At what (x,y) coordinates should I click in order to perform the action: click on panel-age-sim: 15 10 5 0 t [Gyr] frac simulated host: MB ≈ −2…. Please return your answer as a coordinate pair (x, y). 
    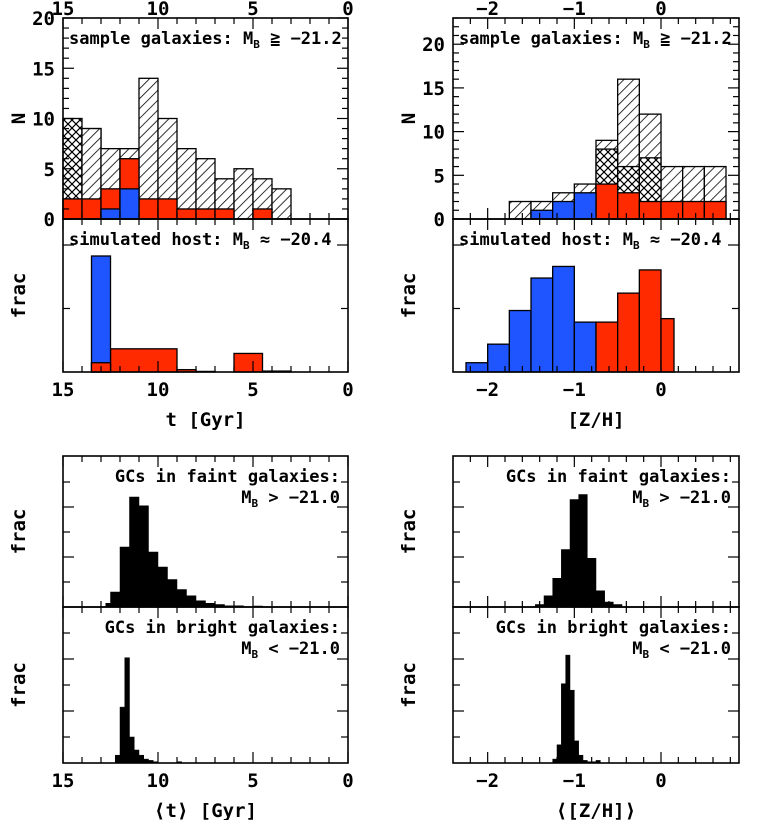
    Looking at the image, I should click on (181, 324).